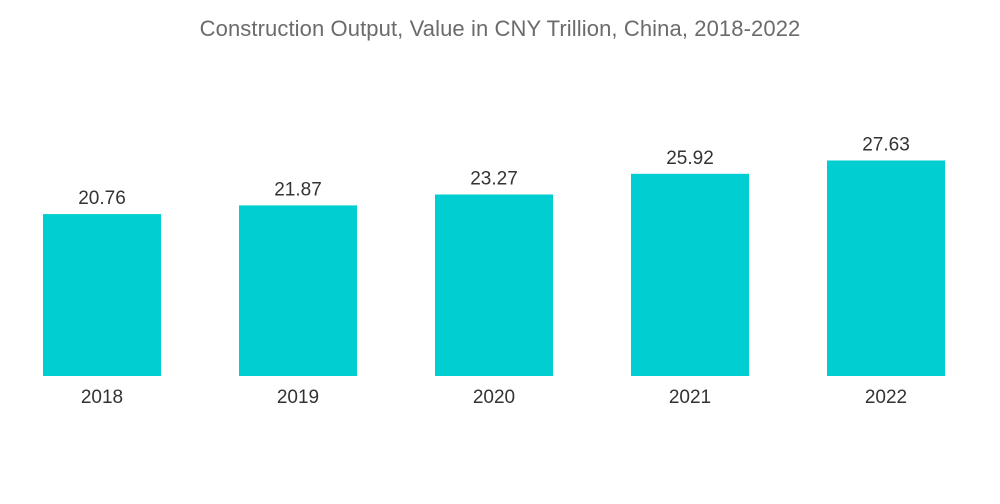  I want to click on bar-2022, so click(886, 268).